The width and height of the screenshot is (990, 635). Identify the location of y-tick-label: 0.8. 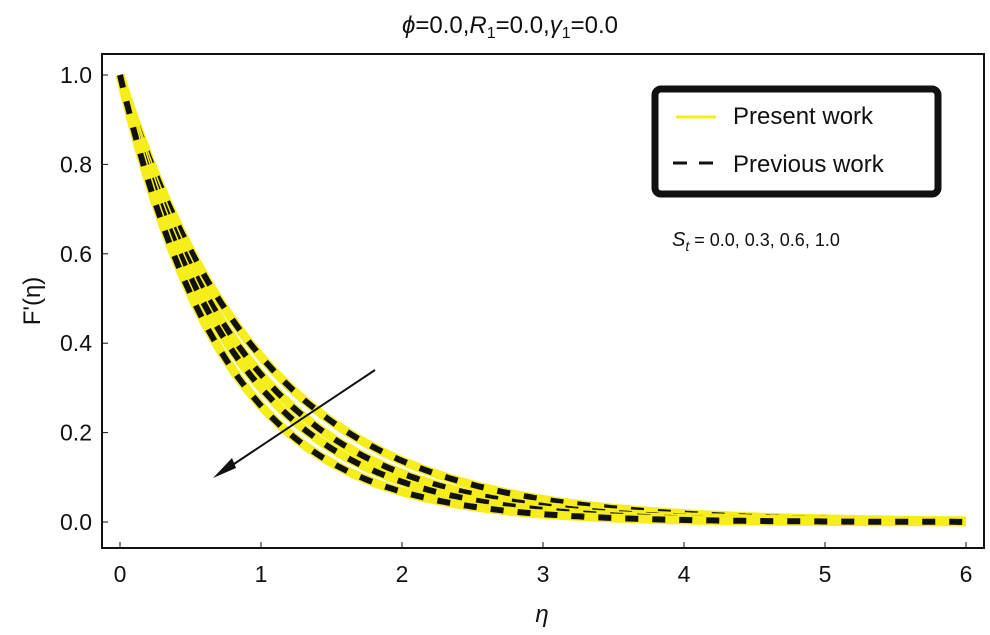
(76, 164).